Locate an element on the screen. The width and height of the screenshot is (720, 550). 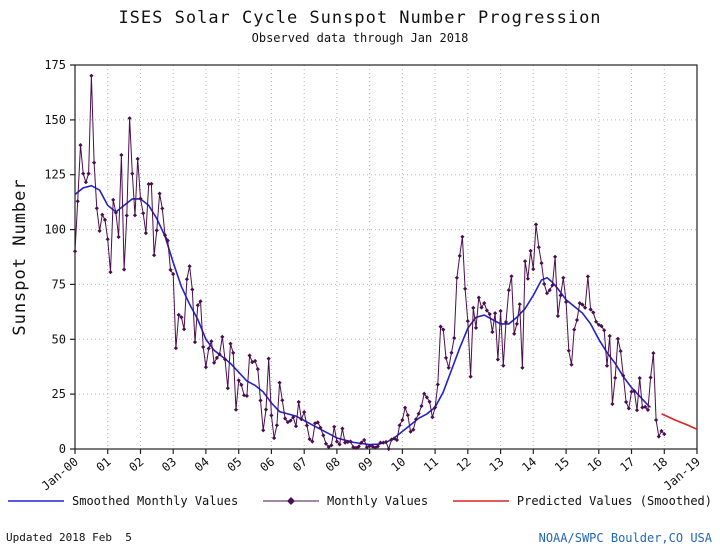
x-tick-label: 05 is located at coordinates (235, 465).